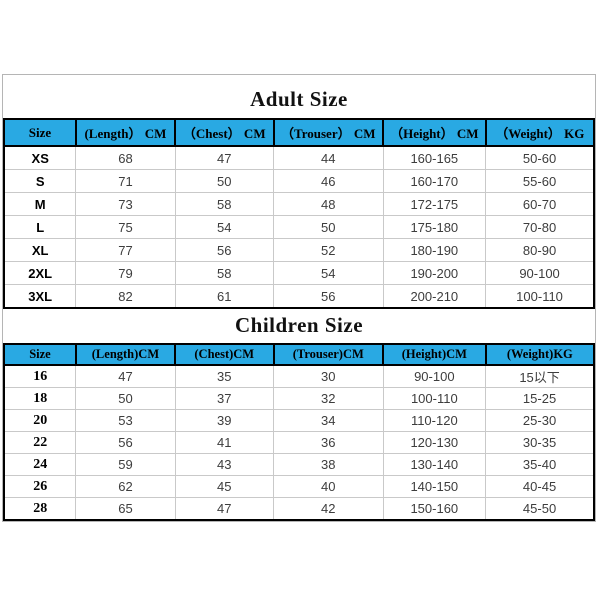 Image resolution: width=600 pixels, height=600 pixels. Describe the element at coordinates (224, 398) in the screenshot. I see `value-cell: 37` at that location.